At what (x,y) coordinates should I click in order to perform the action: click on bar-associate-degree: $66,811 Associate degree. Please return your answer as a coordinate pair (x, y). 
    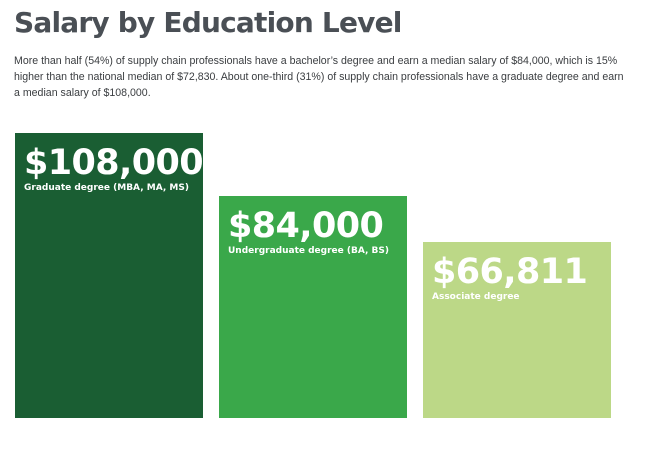
    Looking at the image, I should click on (517, 330).